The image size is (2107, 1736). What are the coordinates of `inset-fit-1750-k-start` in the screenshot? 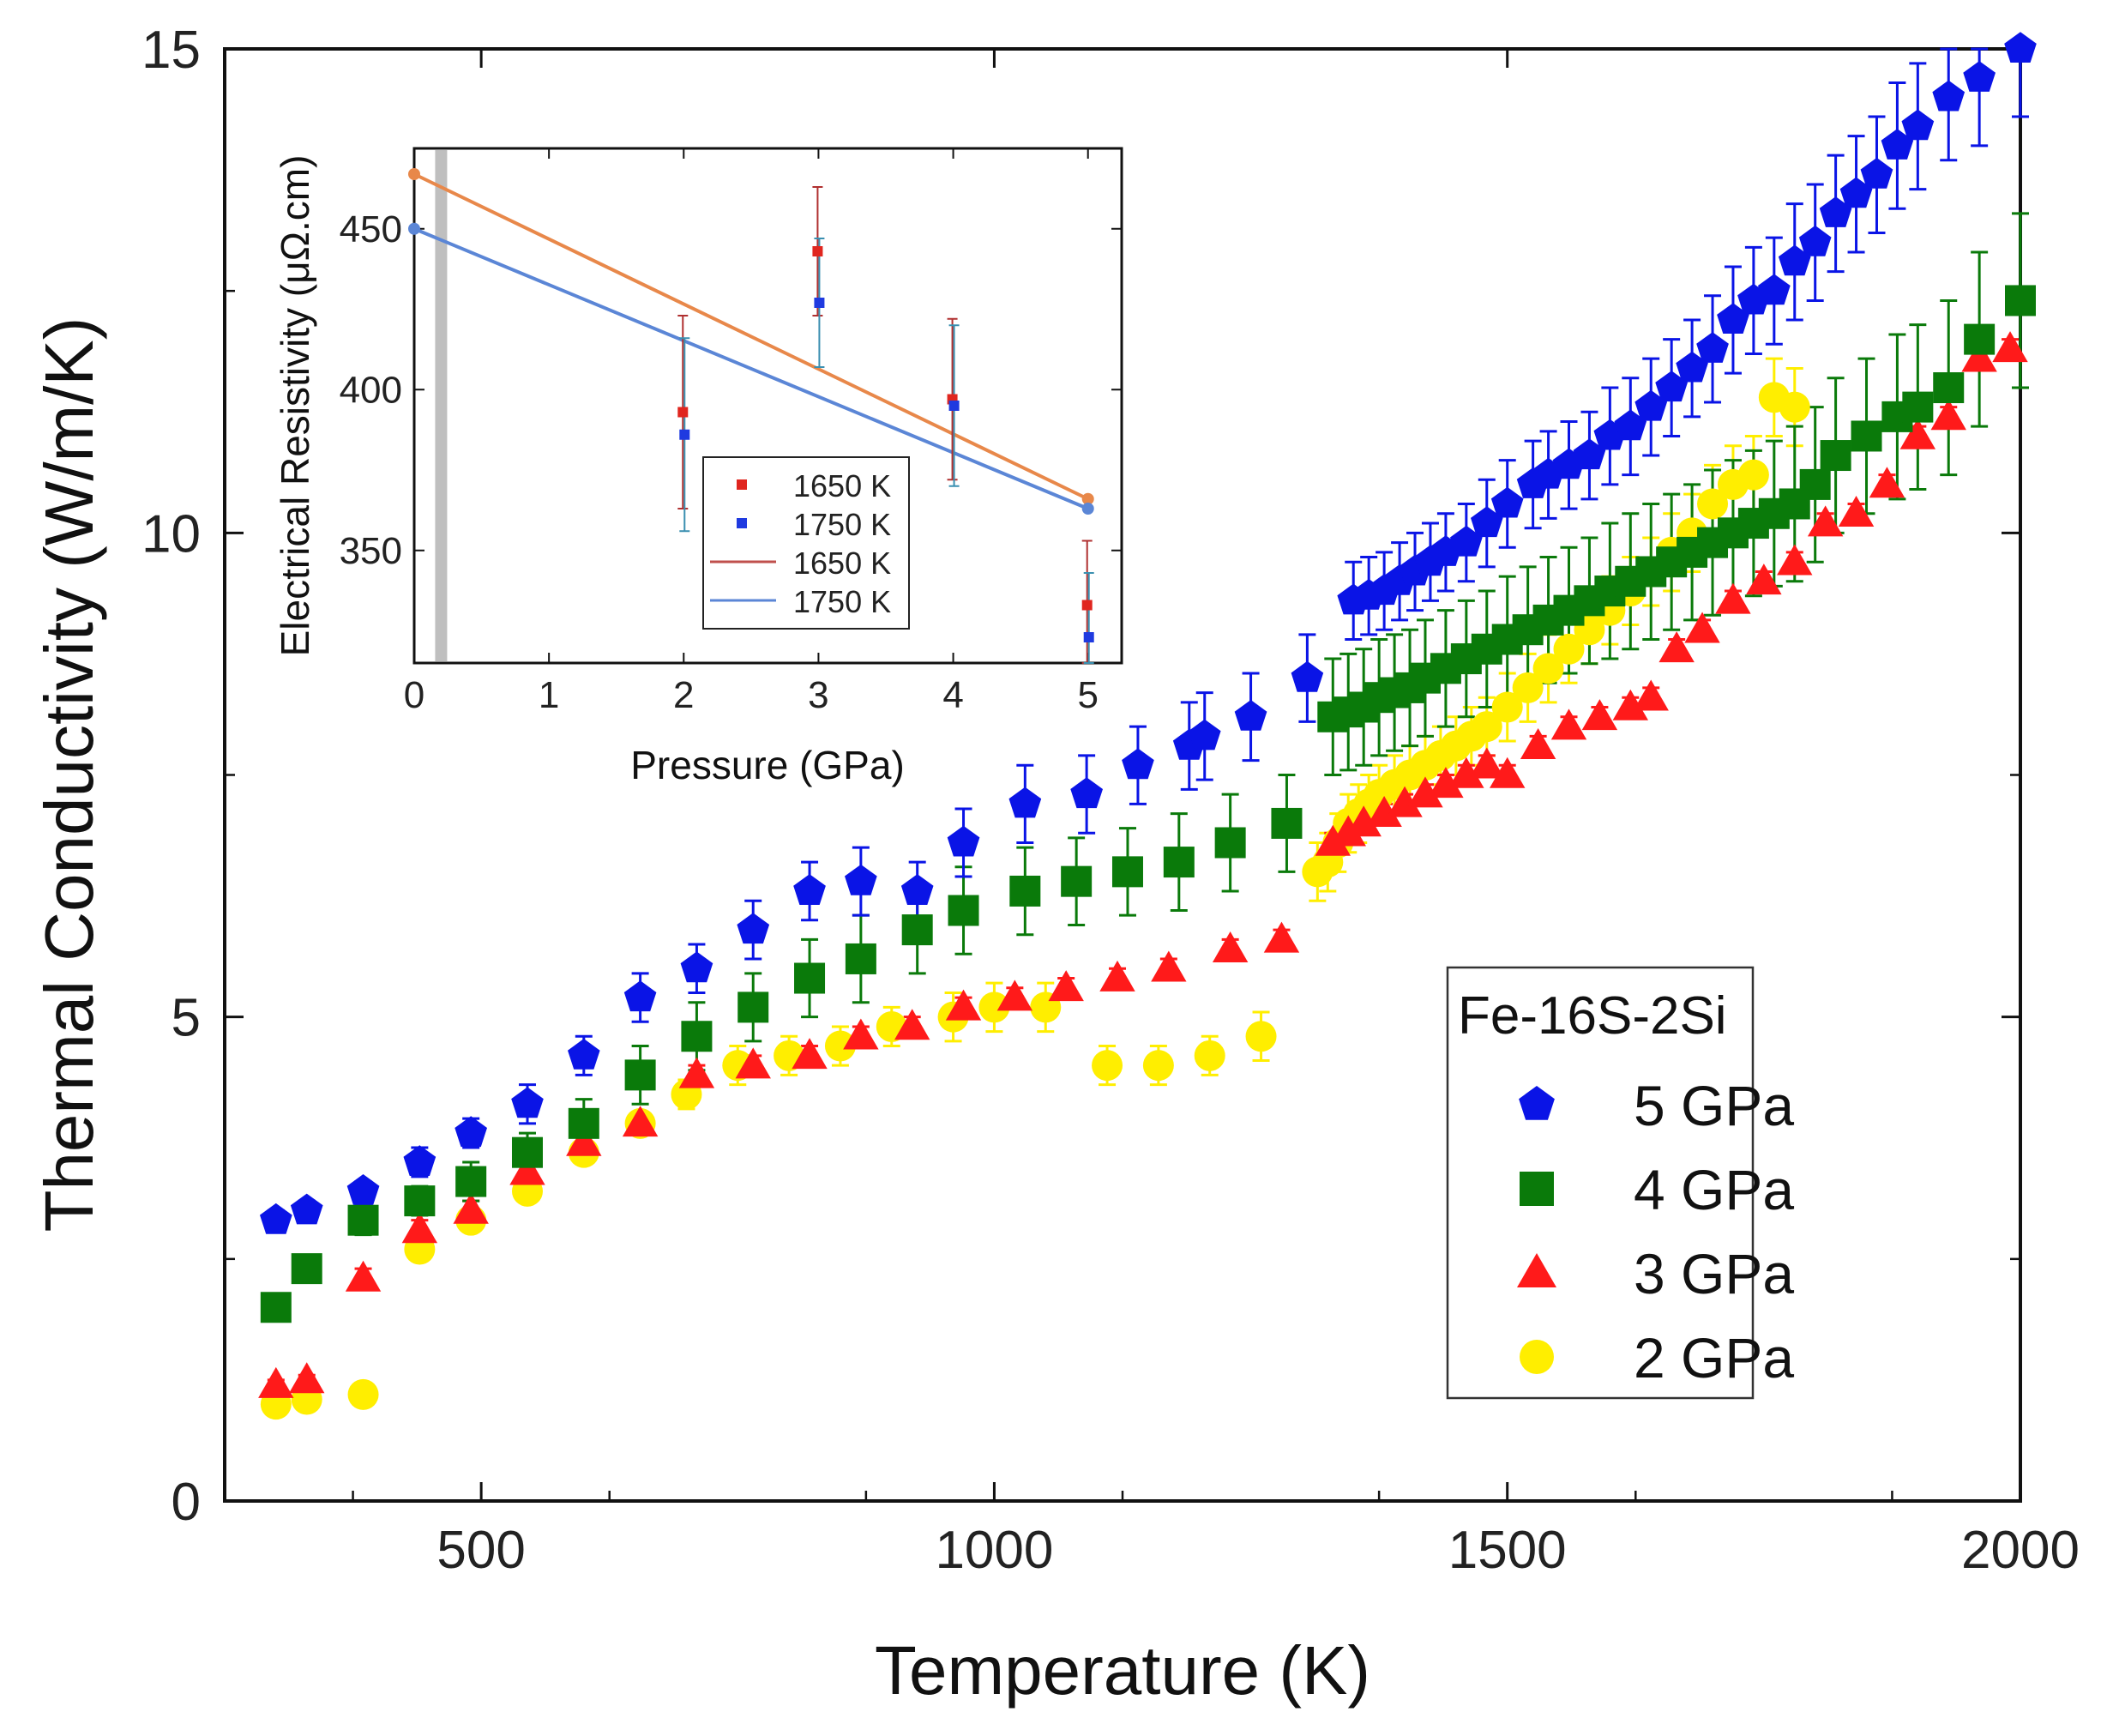 It's located at (414, 228).